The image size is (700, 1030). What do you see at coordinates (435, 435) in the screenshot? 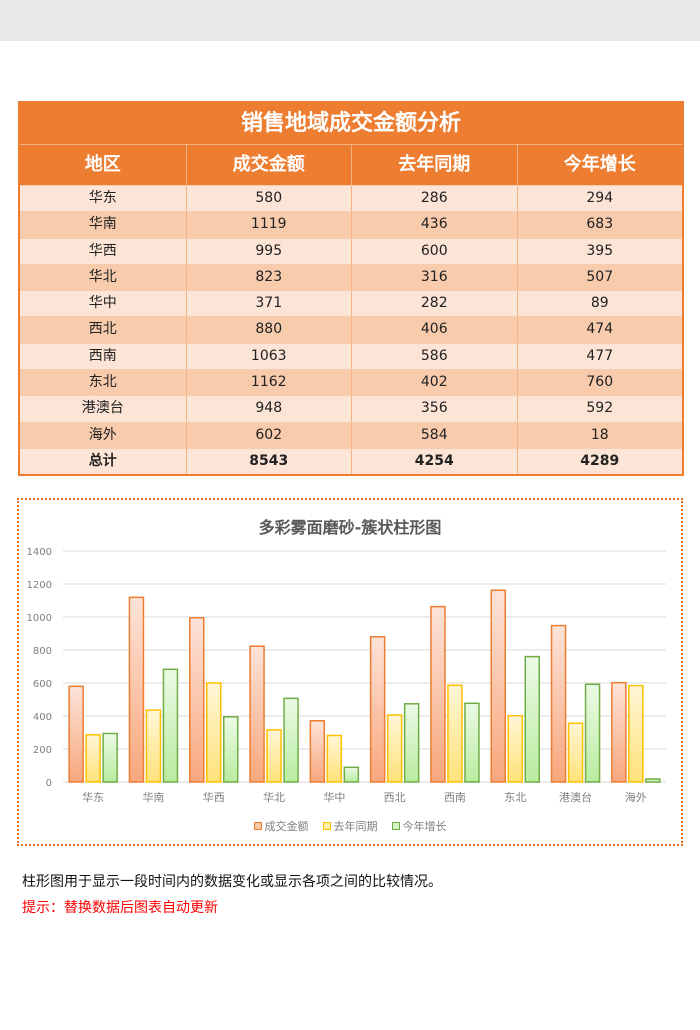
I see `last-year-cell: 584` at bounding box center [435, 435].